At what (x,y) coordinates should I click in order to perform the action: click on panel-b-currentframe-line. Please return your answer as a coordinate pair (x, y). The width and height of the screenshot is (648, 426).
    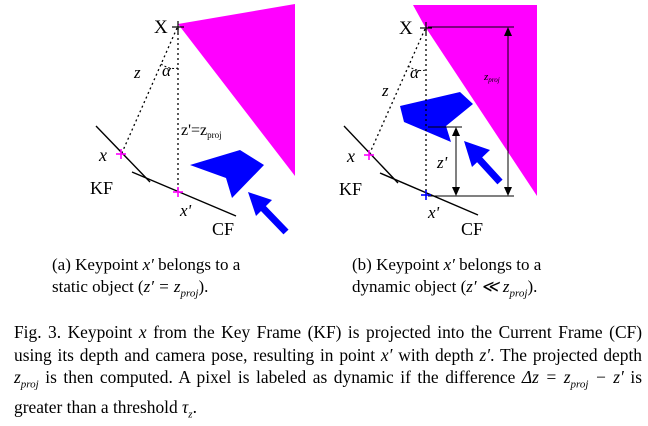
    Looking at the image, I should click on (429, 194).